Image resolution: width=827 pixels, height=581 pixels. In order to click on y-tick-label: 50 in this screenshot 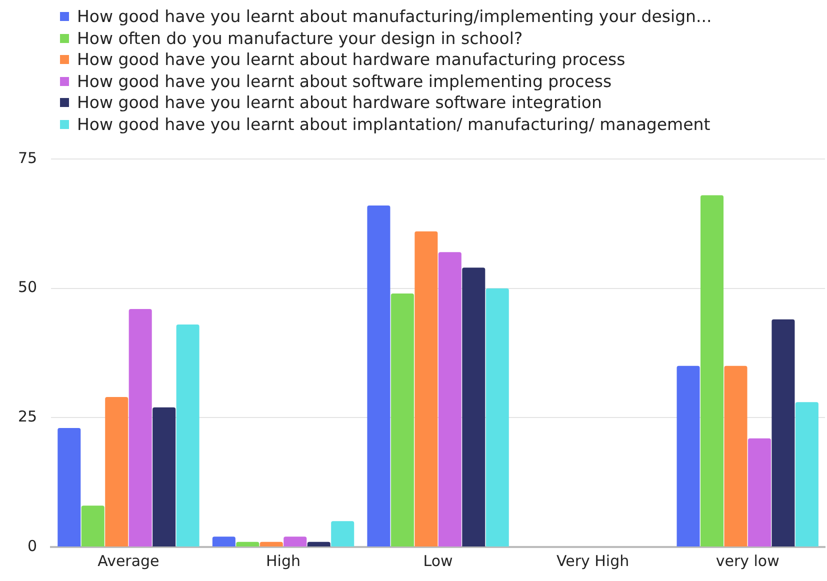, I will do `click(28, 287)`.